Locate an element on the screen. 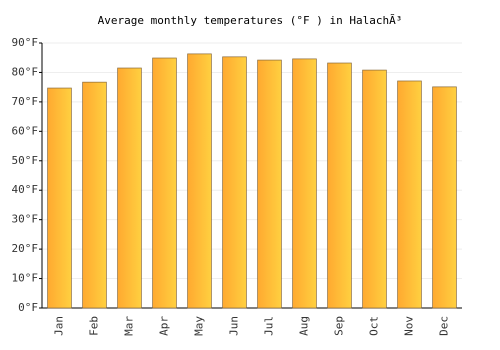 The image size is (500, 350). x-tick-label: Jun is located at coordinates (234, 326).